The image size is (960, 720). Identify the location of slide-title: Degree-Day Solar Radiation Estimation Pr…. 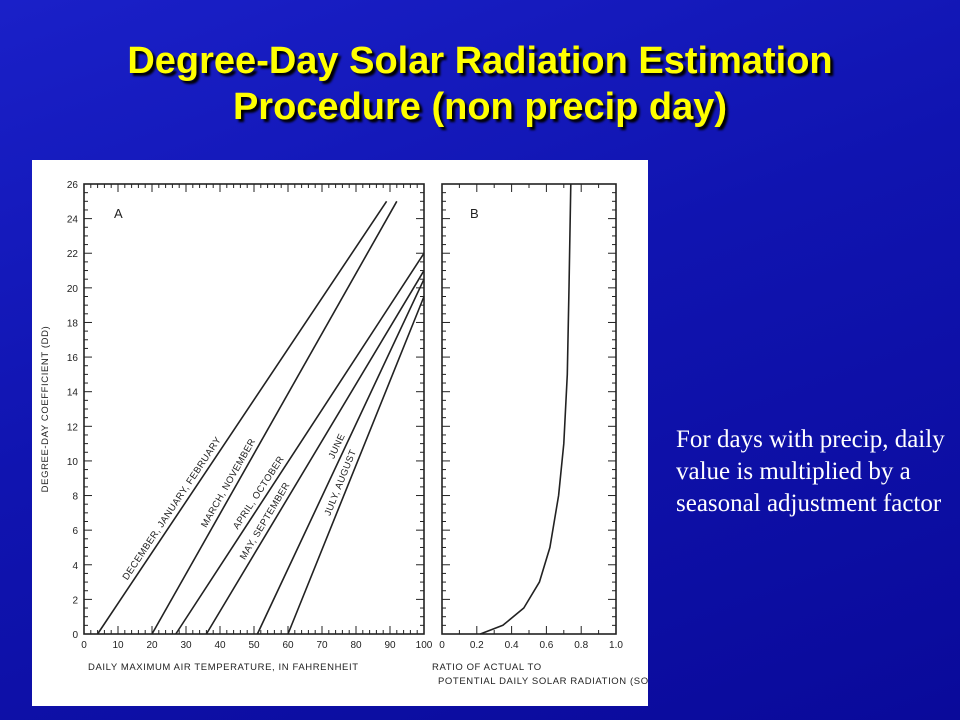
(480, 84).